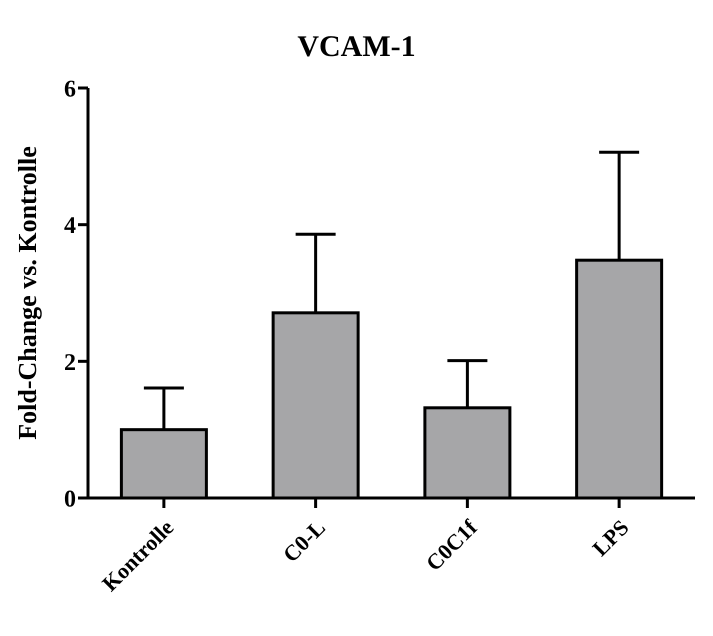 This screenshot has height=636, width=713. I want to click on y-tick-label: 4, so click(70, 226).